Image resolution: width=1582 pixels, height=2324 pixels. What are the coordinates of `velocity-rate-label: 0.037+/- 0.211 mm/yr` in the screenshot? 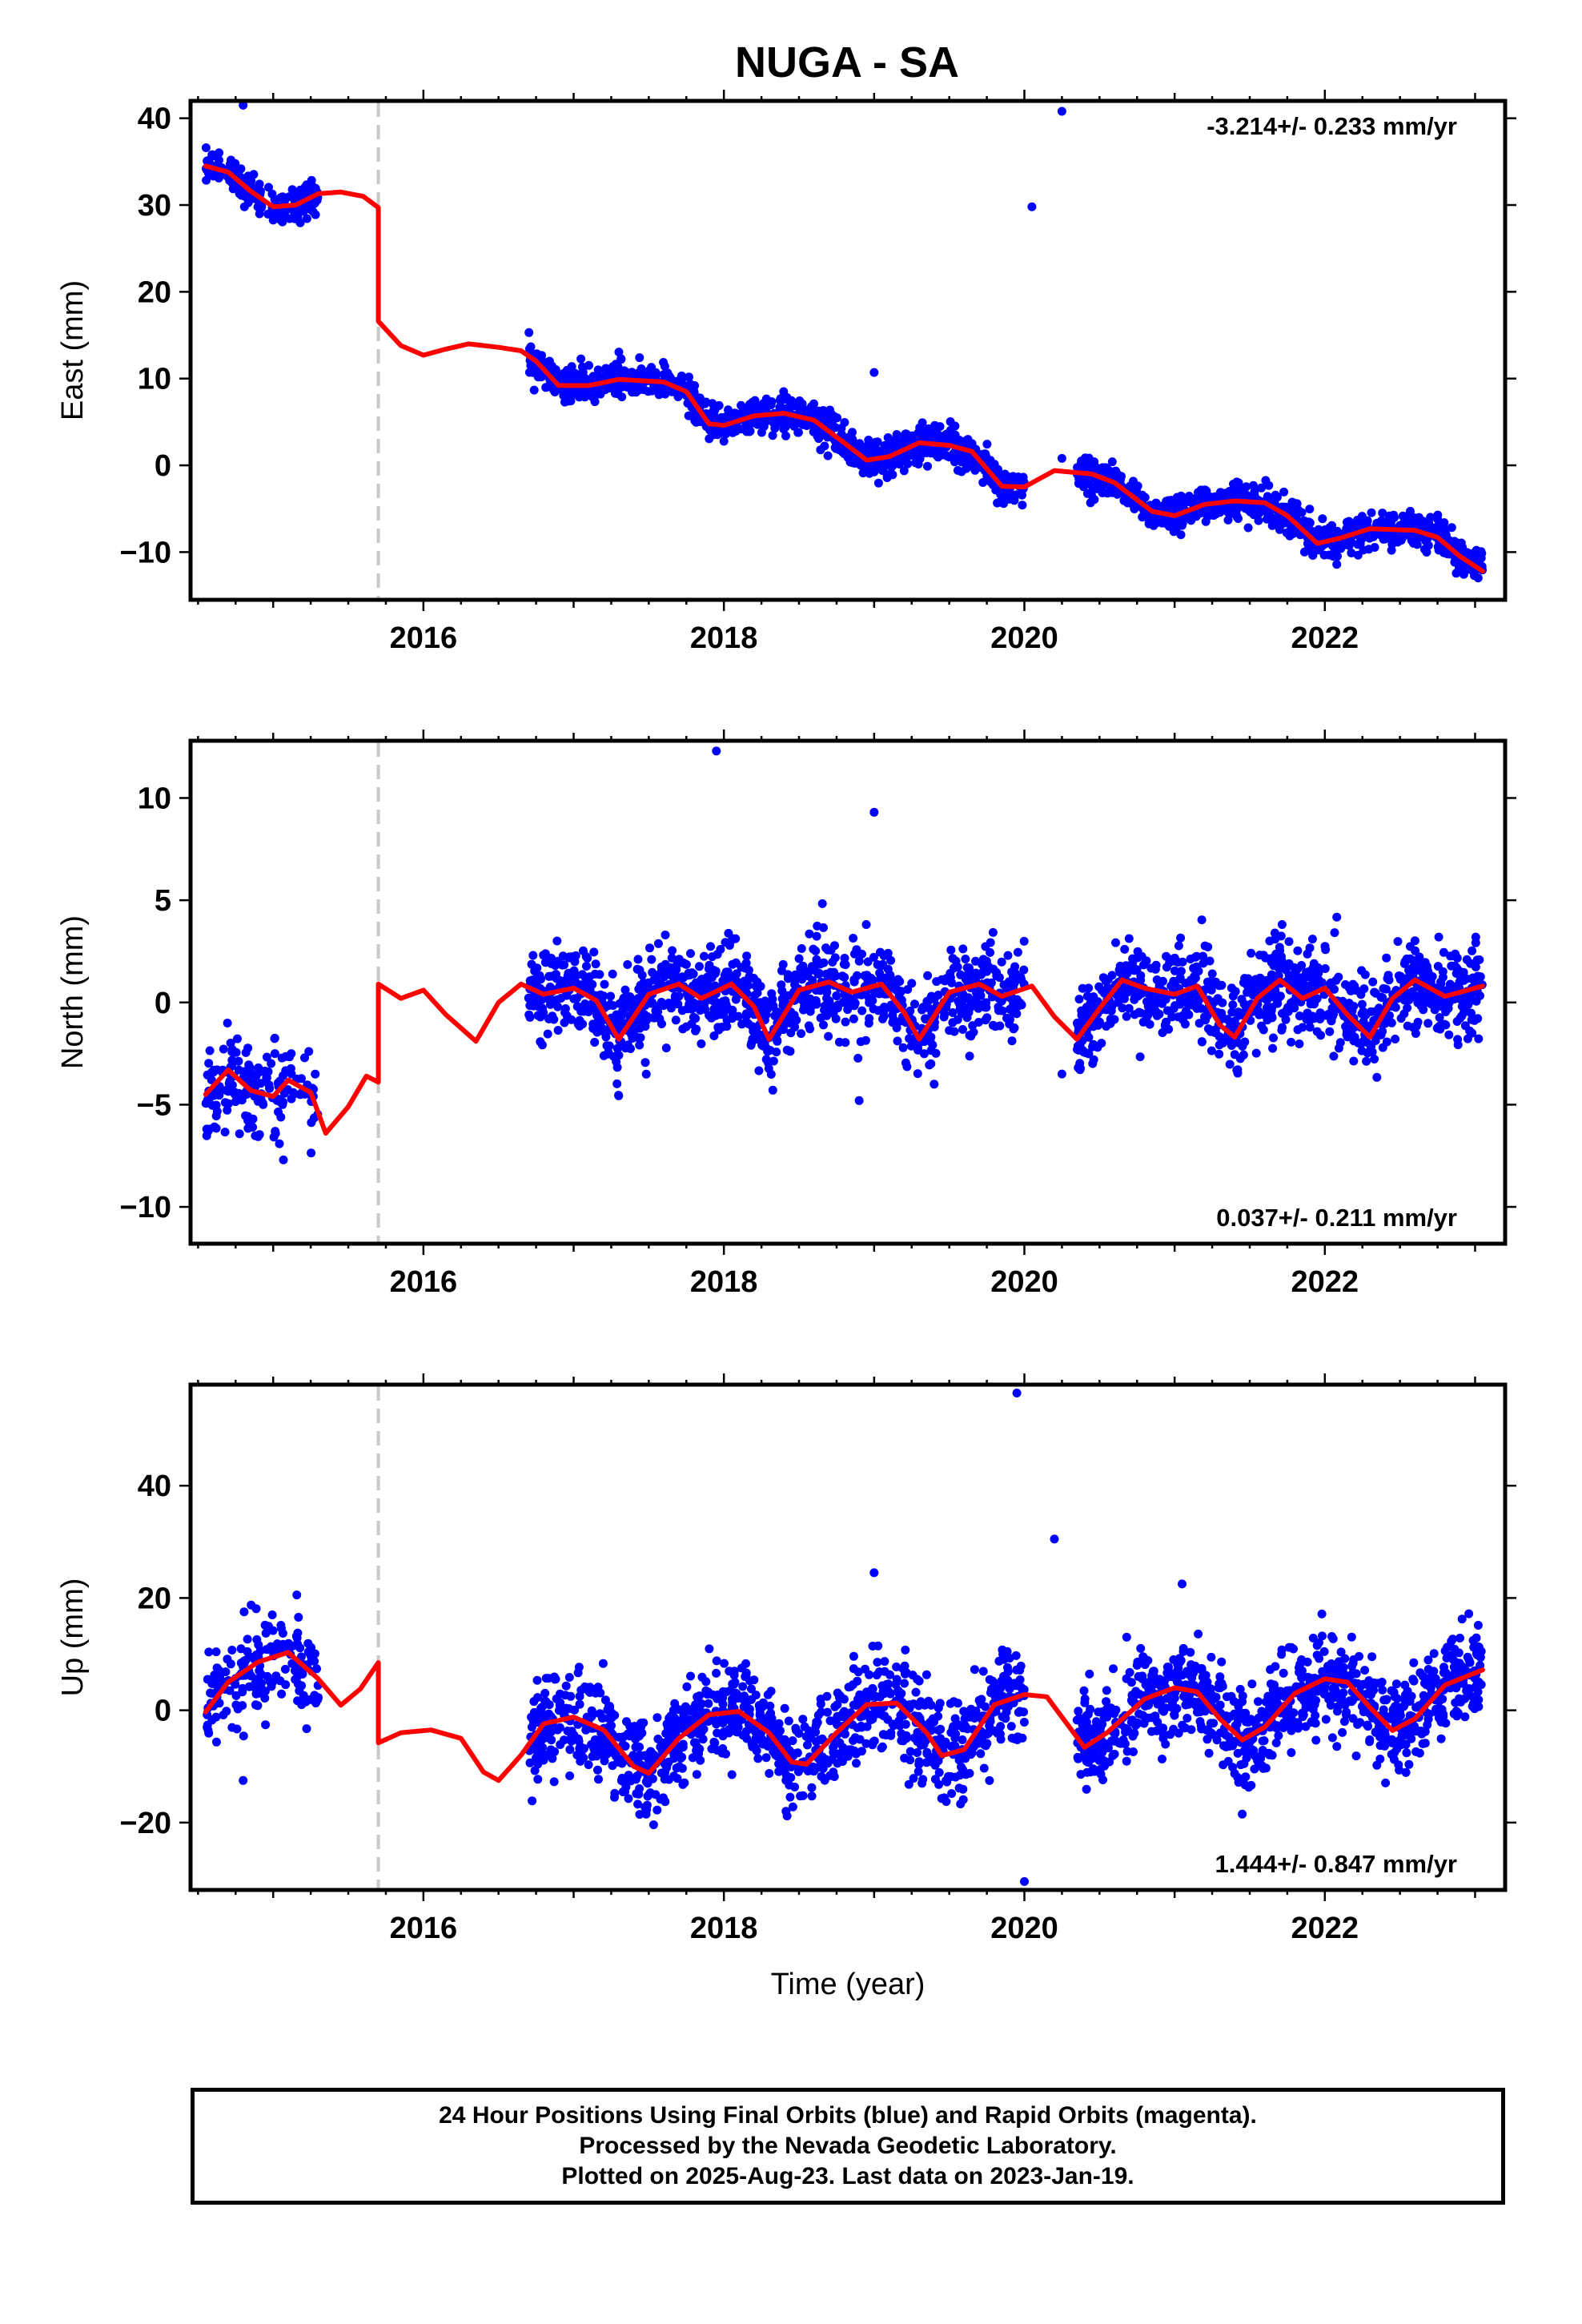 It's located at (1336, 1218).